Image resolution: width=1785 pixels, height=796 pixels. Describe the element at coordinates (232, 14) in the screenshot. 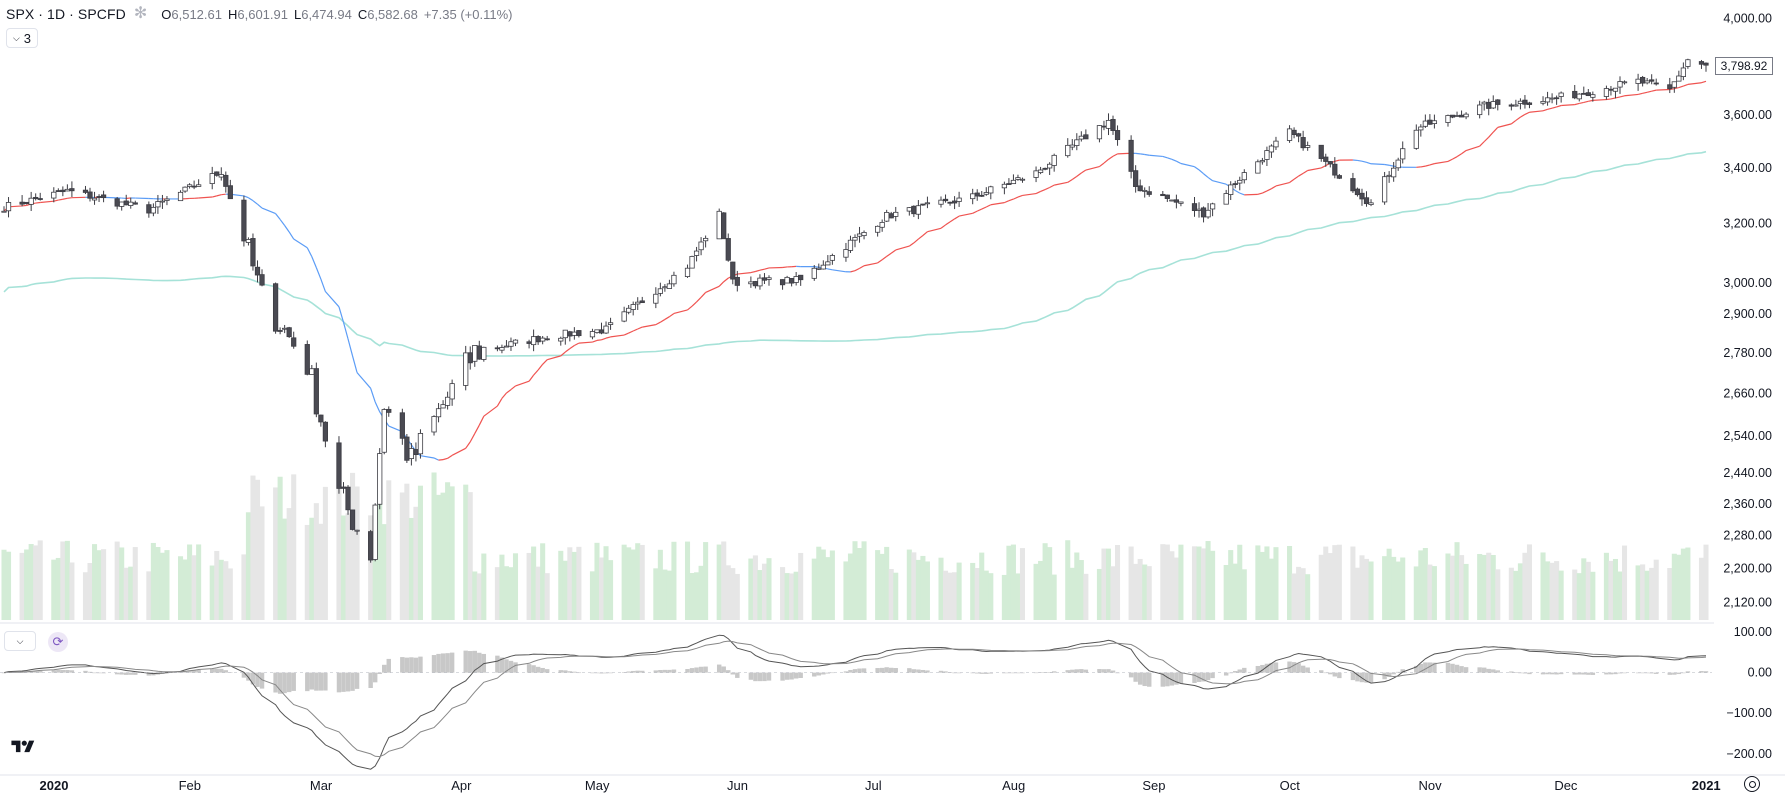

I see `high-key: H` at that location.